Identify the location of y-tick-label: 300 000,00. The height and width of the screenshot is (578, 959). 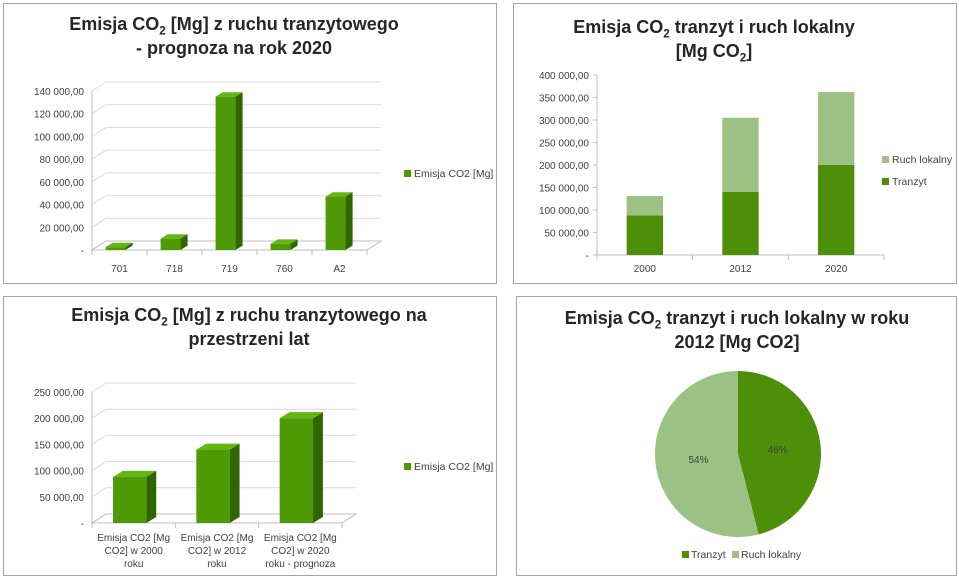
(564, 121).